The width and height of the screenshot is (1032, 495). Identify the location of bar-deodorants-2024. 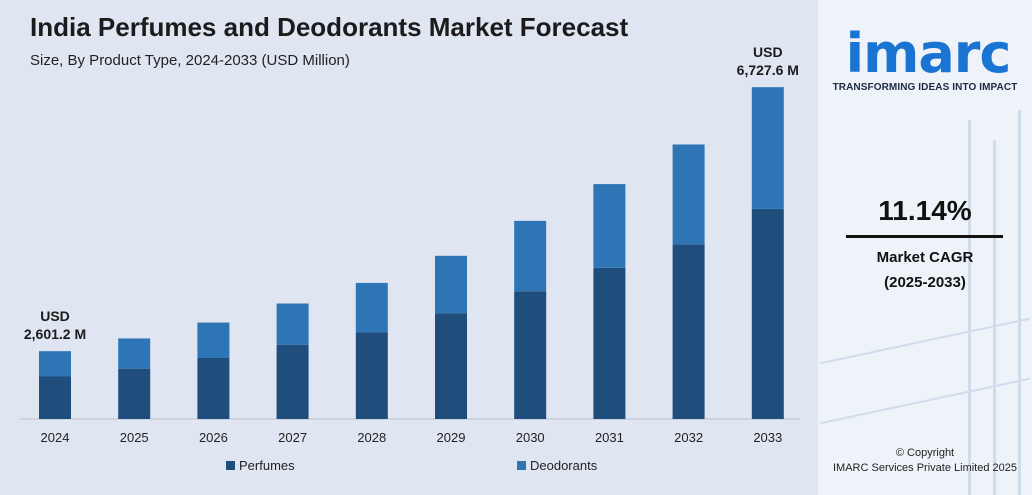
(55, 364).